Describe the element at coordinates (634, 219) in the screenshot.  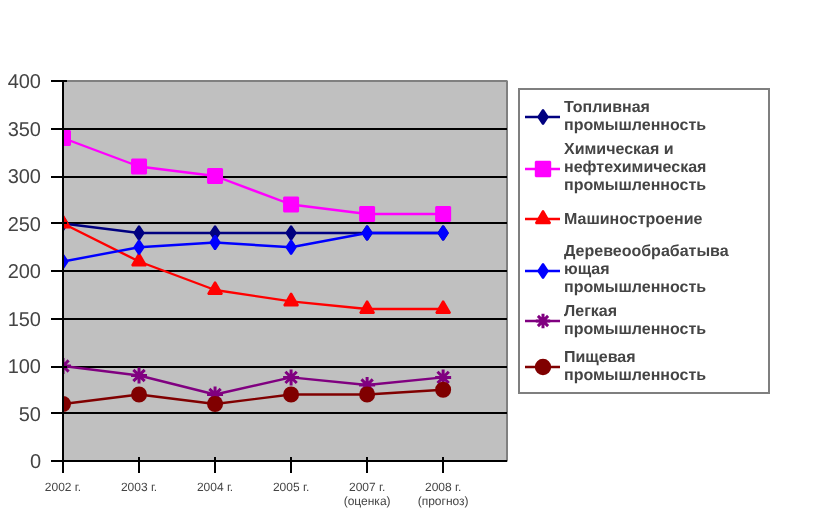
I see `legend-label: Машиностроение` at that location.